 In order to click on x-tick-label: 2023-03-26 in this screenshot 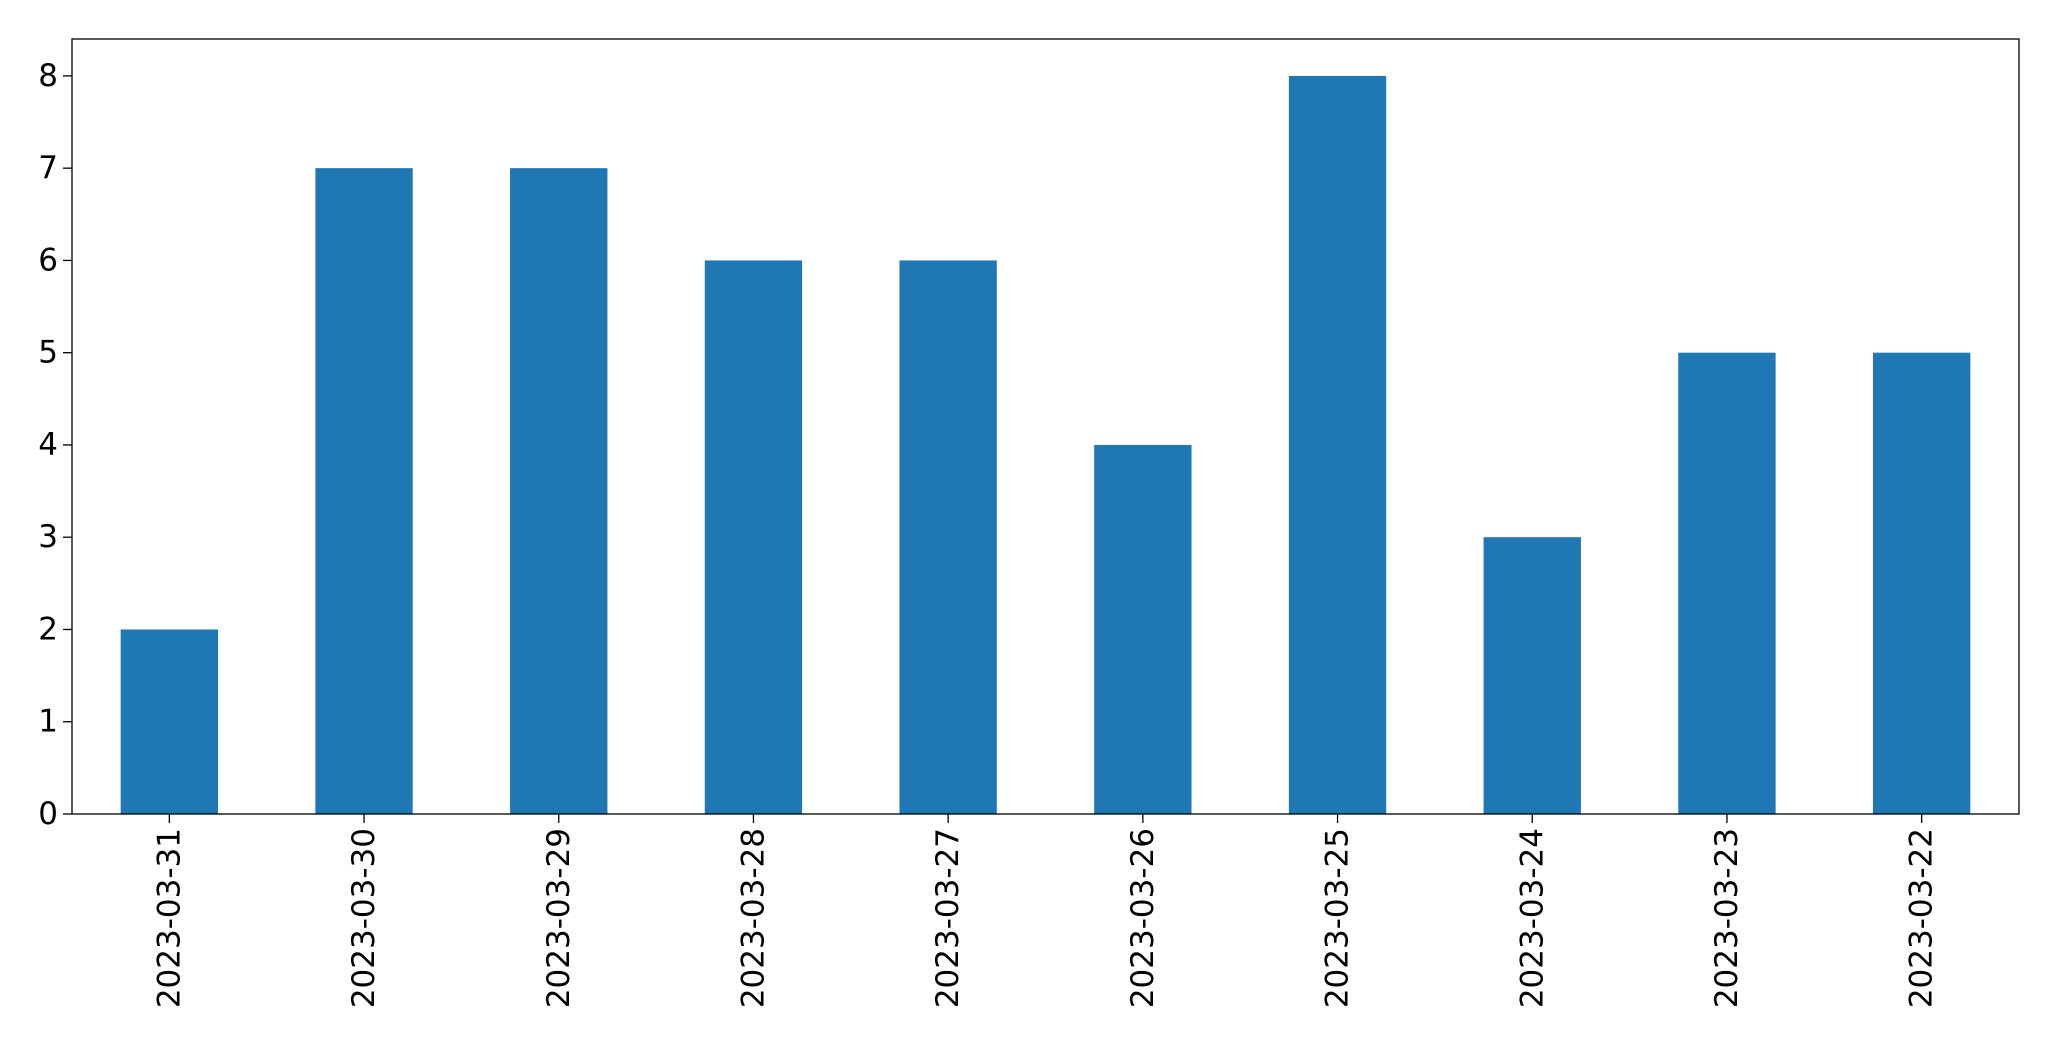, I will do `click(1143, 918)`.